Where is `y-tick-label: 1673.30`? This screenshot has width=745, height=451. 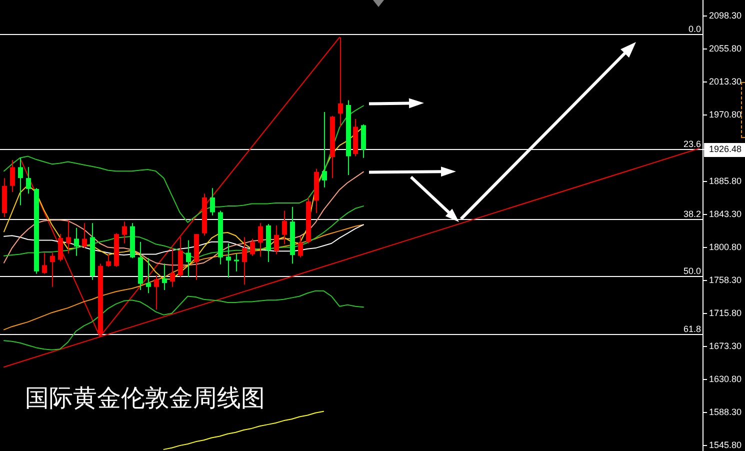 y-tick-label: 1673.30 is located at coordinates (725, 346).